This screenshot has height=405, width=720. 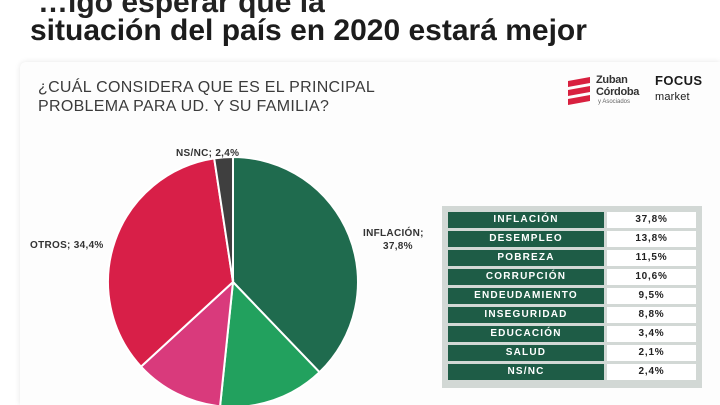 I want to click on zuban-cordoba-logo: Zuban Córdoba y Asociados, so click(x=606, y=91).